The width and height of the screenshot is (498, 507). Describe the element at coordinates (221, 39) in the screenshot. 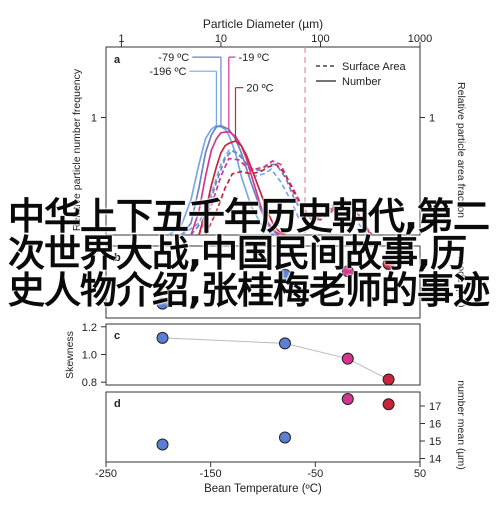

I see `panel-a-xtick-label: 10` at that location.